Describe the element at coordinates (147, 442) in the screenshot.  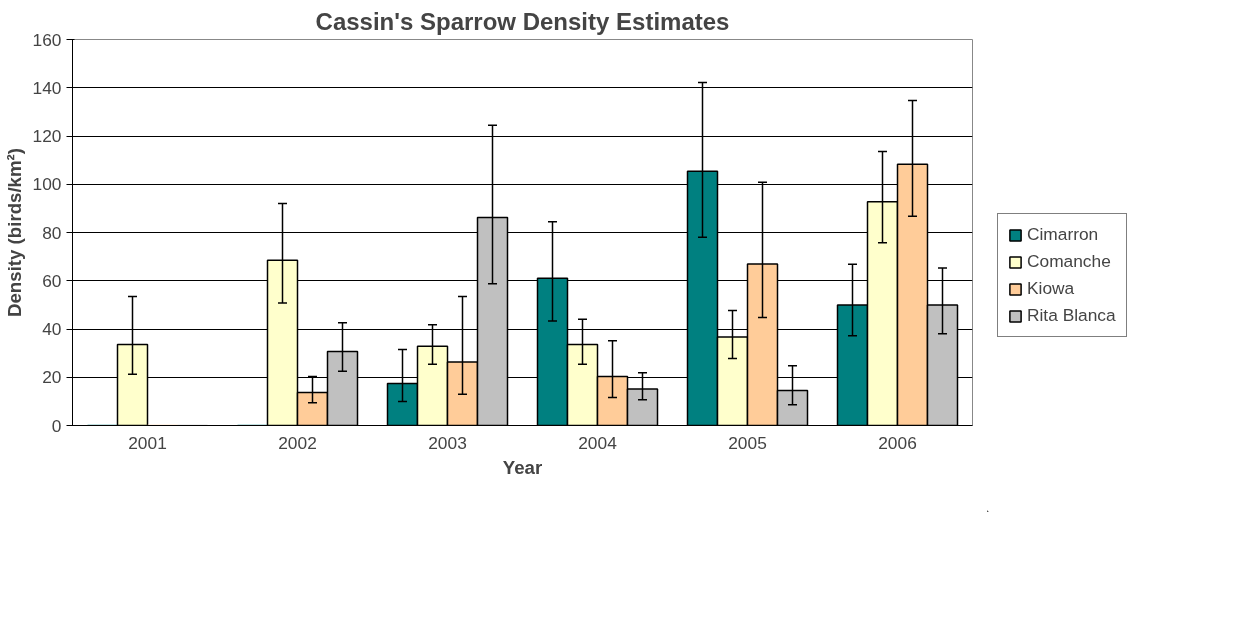
I see `x-tick-label: 2001` at that location.